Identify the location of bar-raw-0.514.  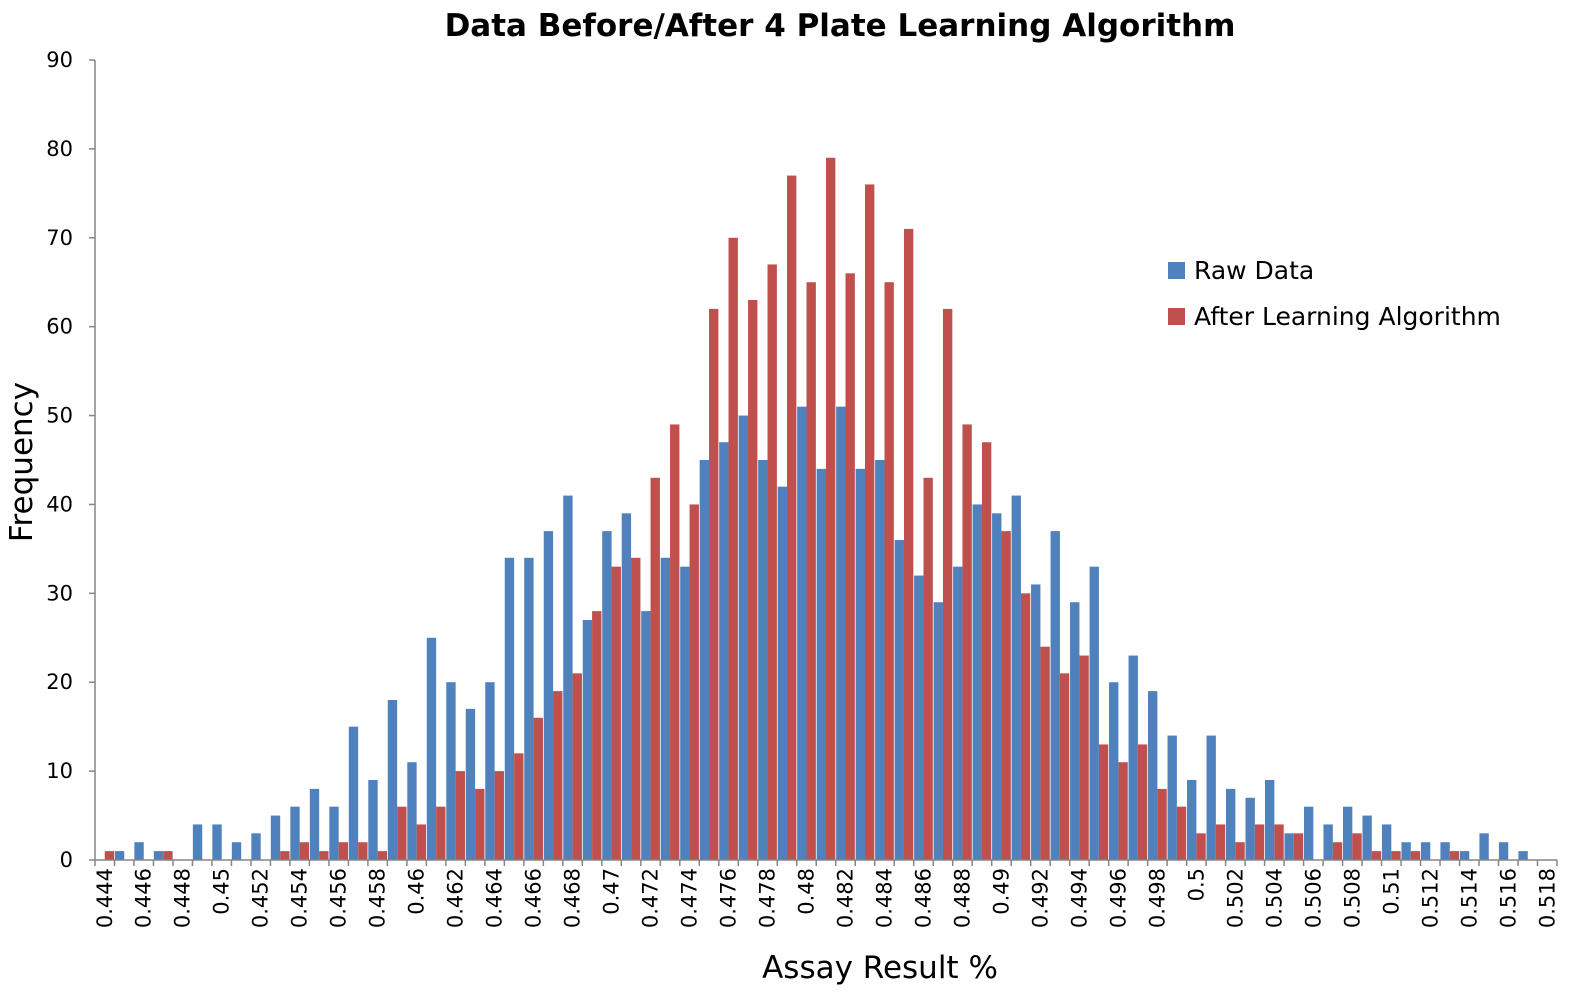
(1464, 855).